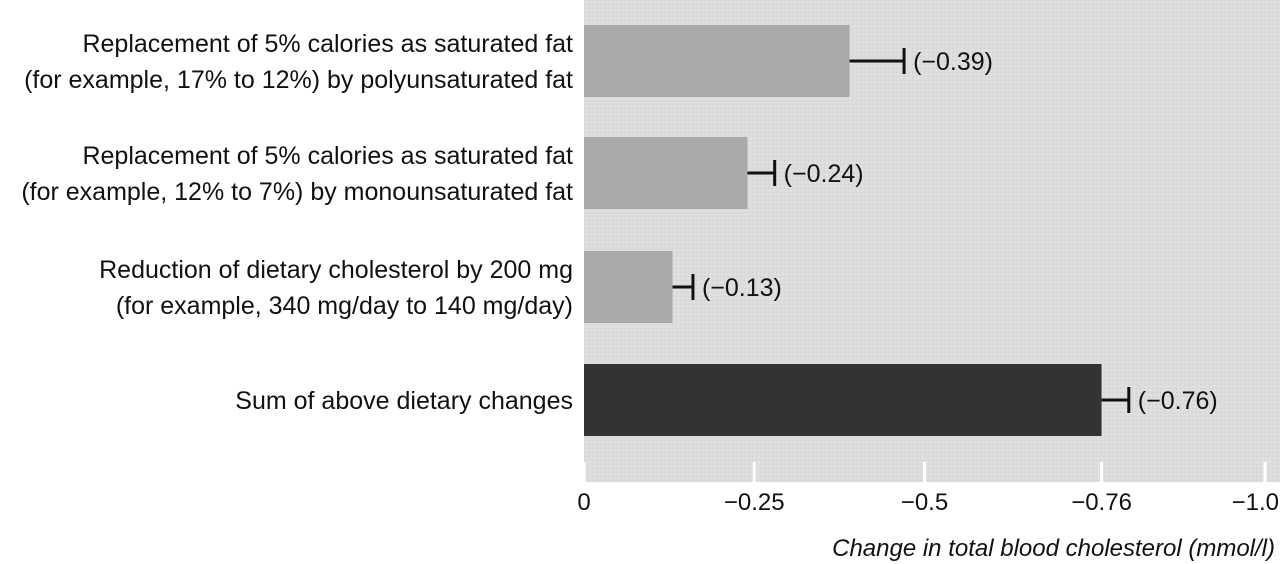 The height and width of the screenshot is (564, 1280). What do you see at coordinates (583, 502) in the screenshot?
I see `x-tick-label: 0` at bounding box center [583, 502].